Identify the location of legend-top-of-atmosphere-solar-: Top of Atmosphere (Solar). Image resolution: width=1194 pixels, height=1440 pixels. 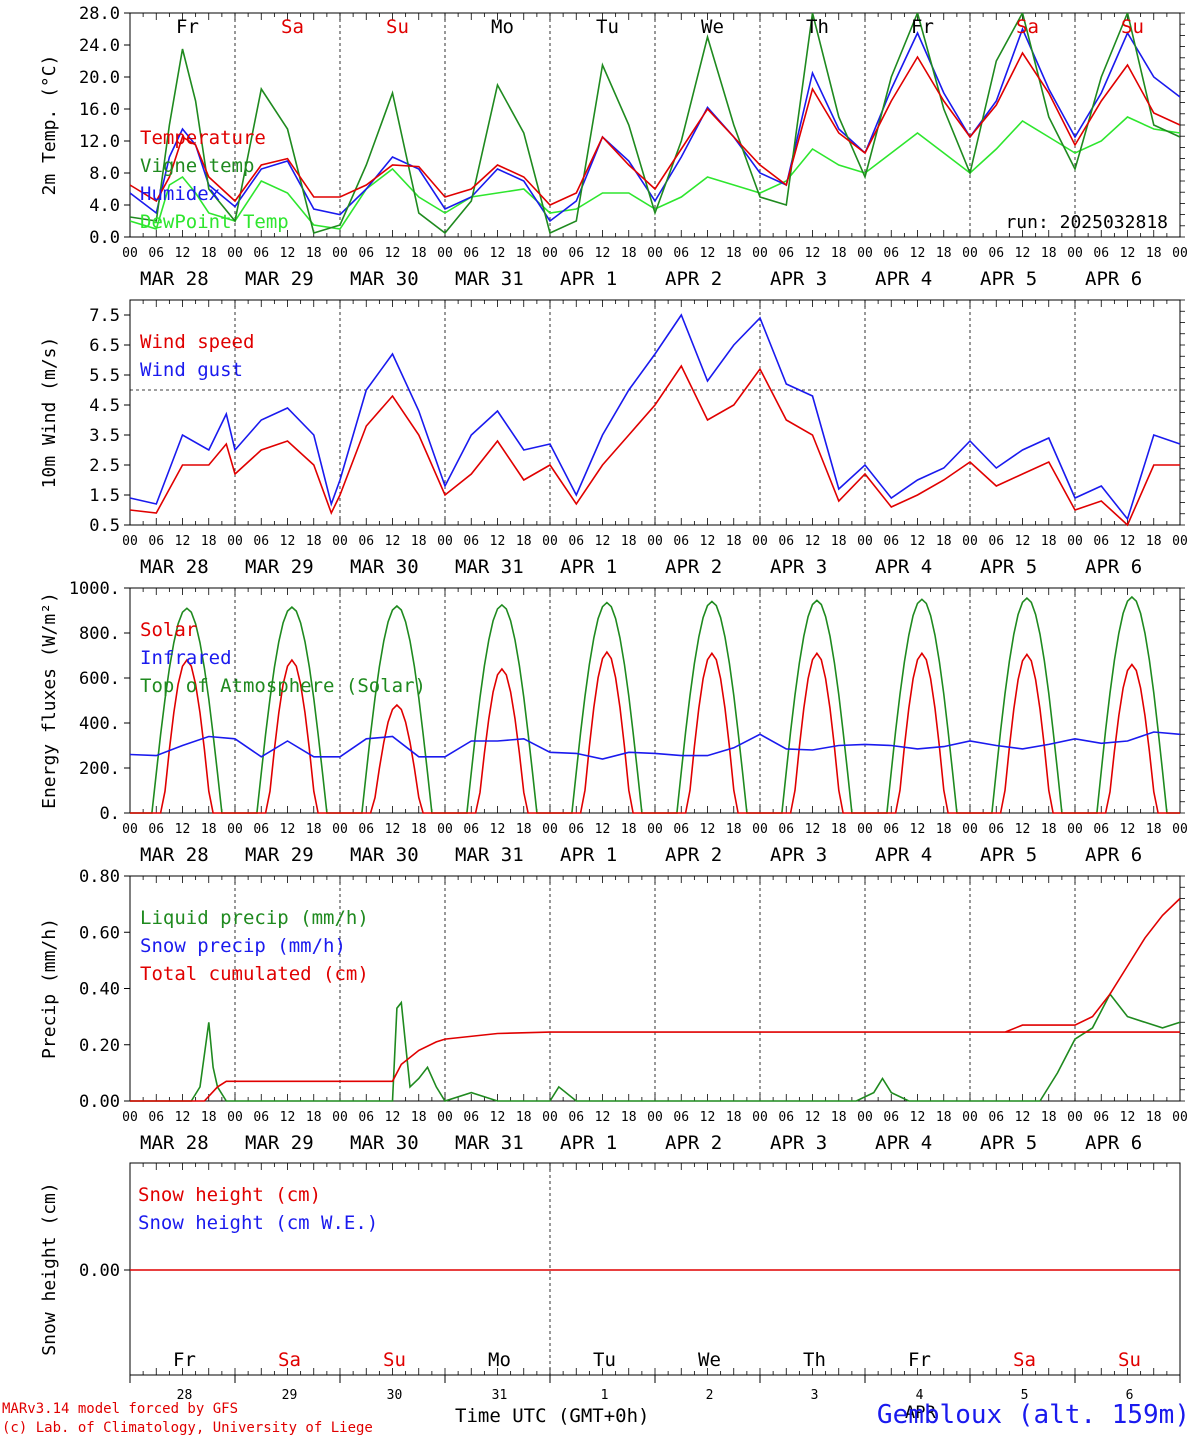
(283, 686).